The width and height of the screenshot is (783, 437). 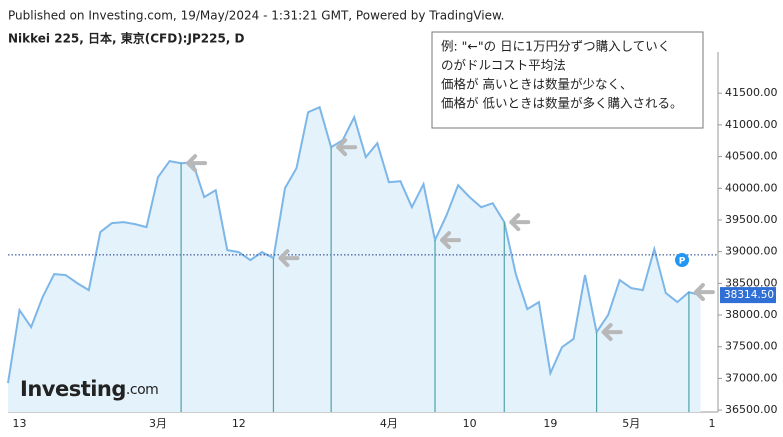 I want to click on annotation-line: 価格が 高いときは数量が少なく、, so click(x=536, y=84).